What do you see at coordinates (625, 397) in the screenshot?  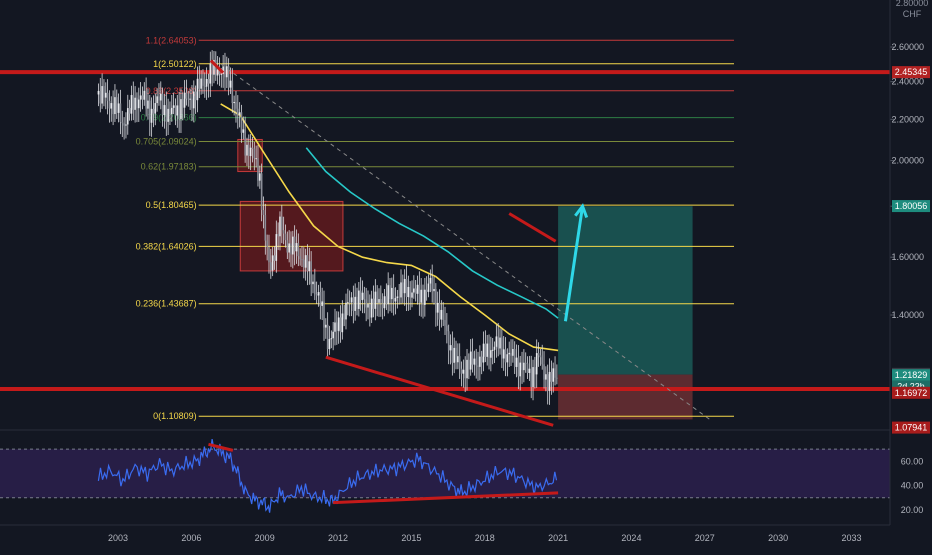 I see `position-stop-zone` at bounding box center [625, 397].